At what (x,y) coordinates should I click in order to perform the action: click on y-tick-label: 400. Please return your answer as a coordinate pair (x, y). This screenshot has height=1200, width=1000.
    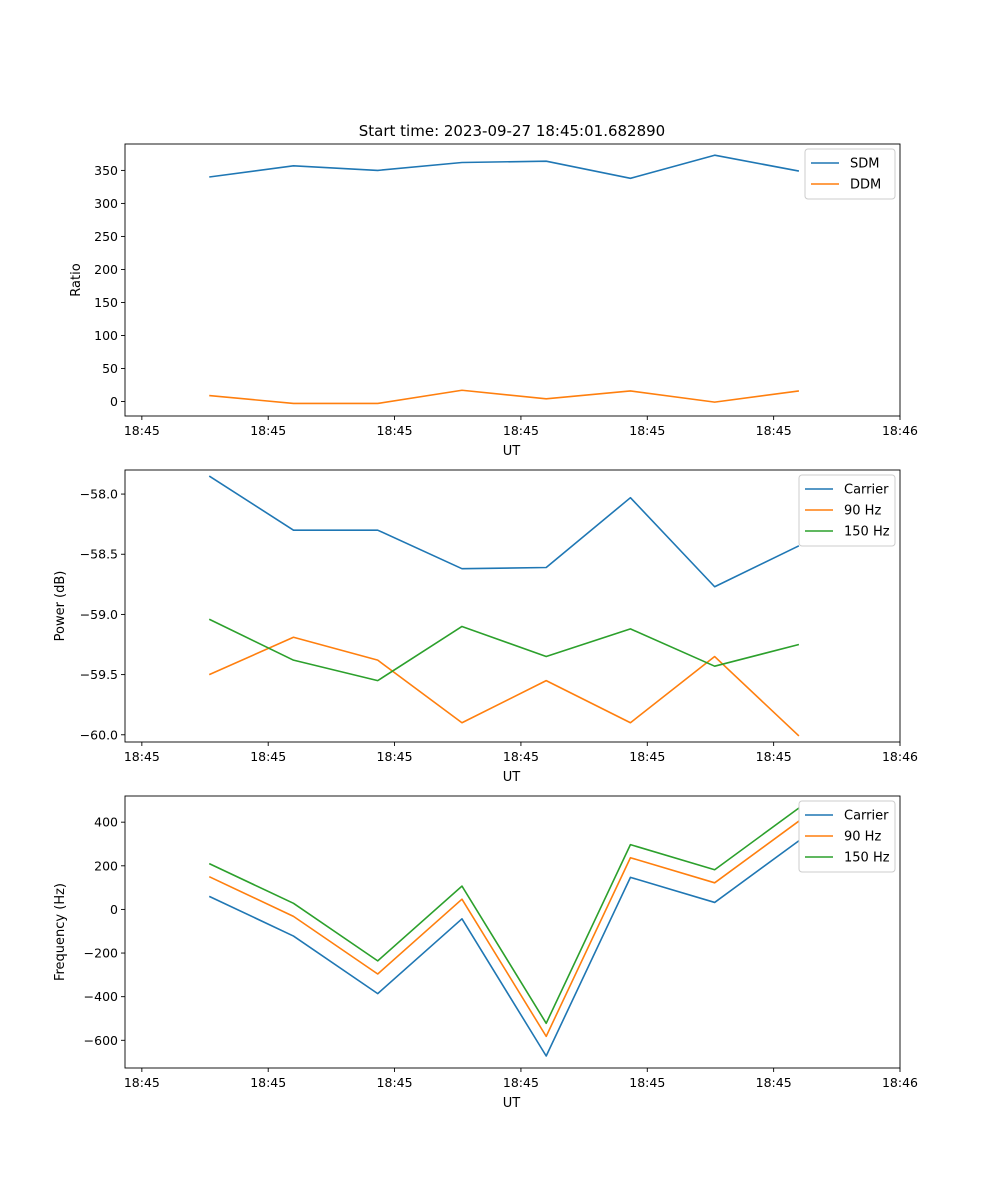
    Looking at the image, I should click on (106, 822).